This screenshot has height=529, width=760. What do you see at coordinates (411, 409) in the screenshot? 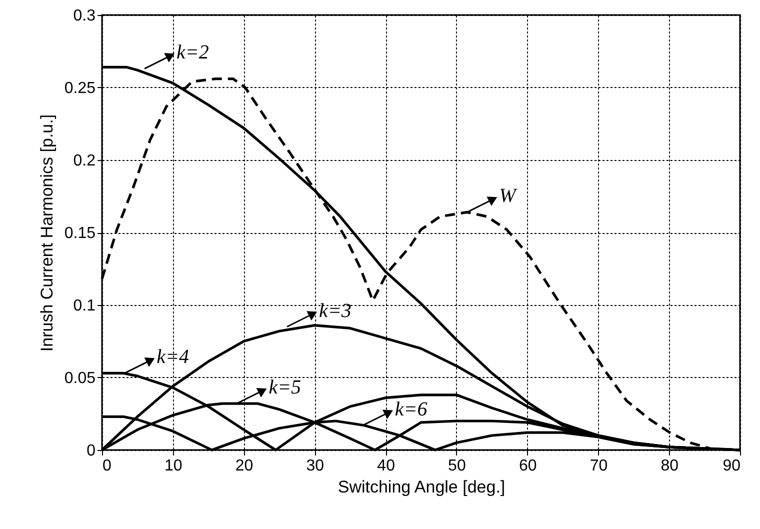
I see `annotation: k=6` at bounding box center [411, 409].